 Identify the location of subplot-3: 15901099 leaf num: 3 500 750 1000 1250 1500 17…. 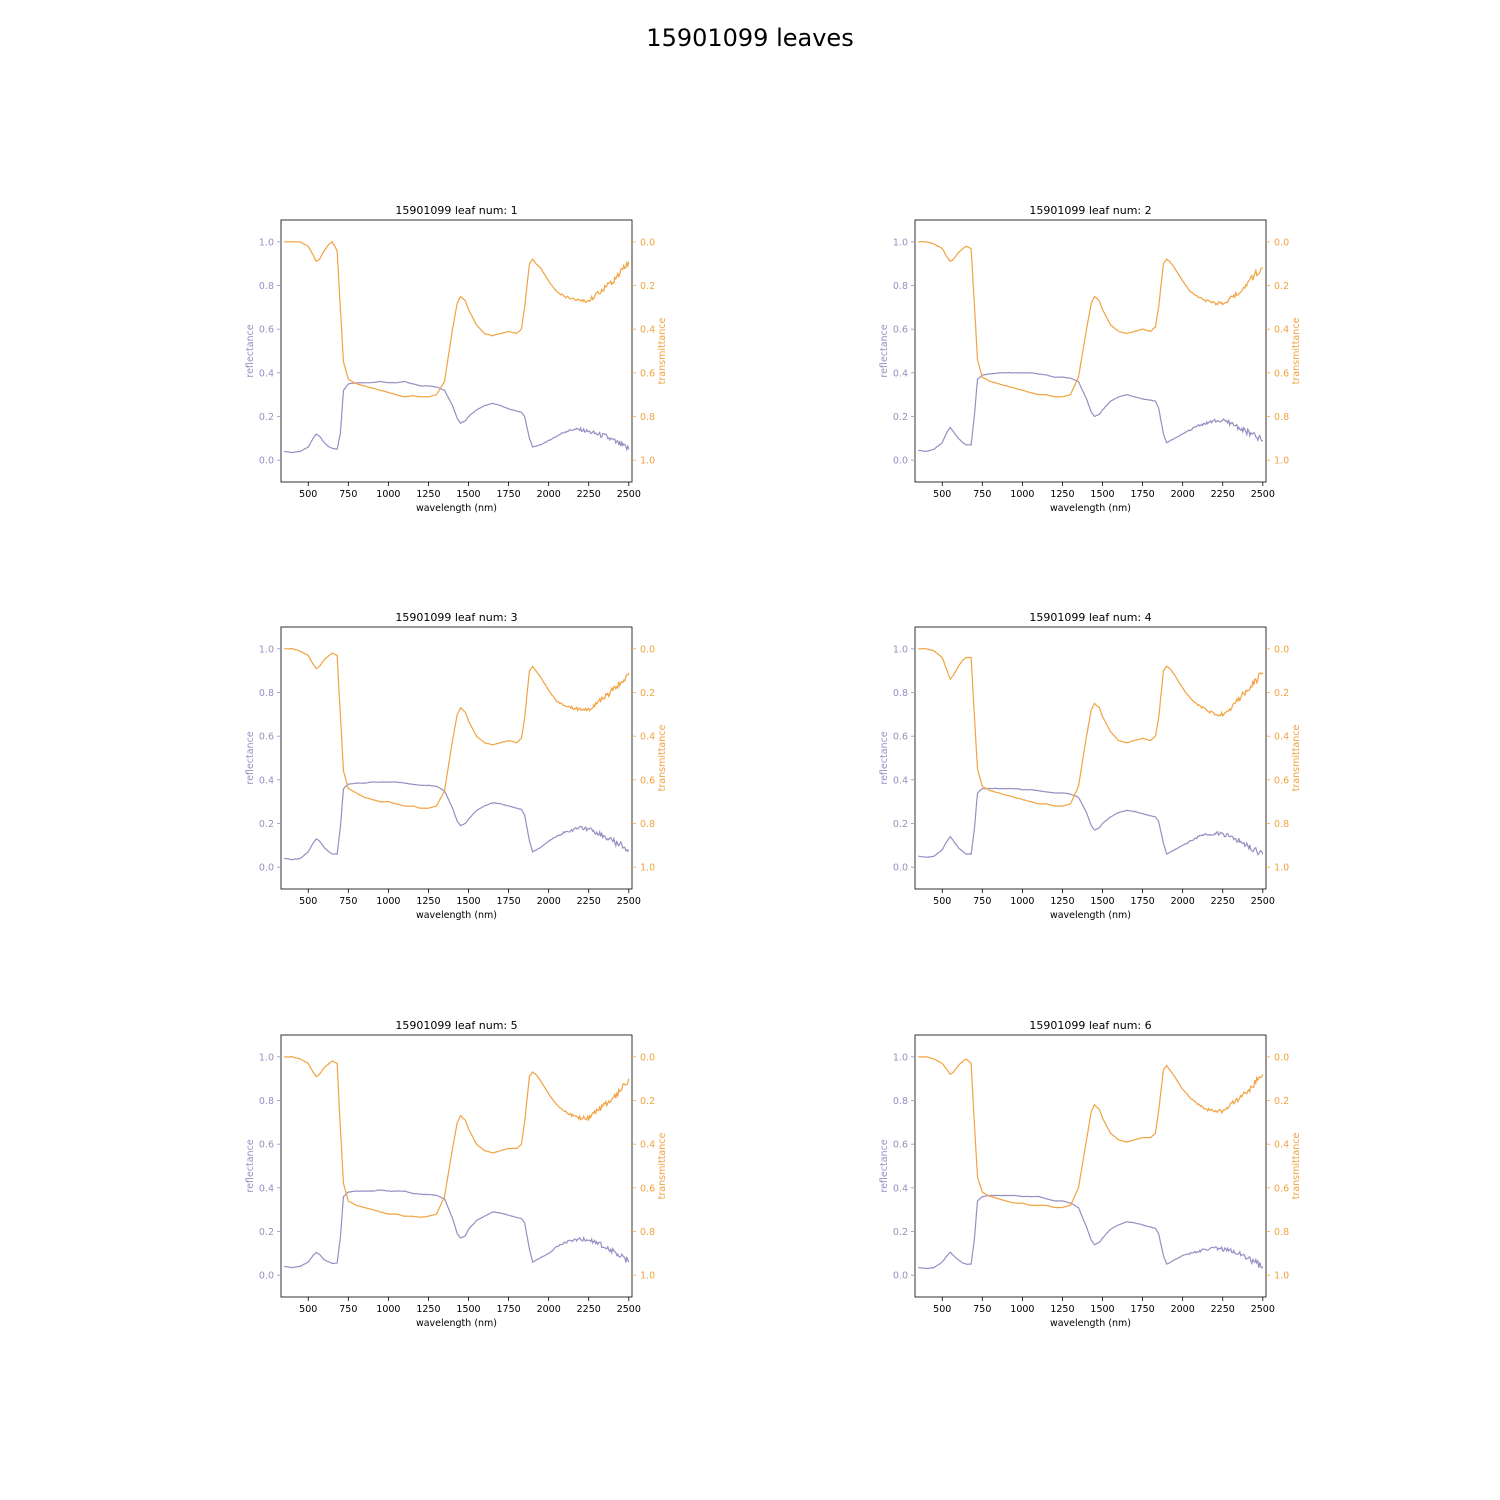
(456, 766).